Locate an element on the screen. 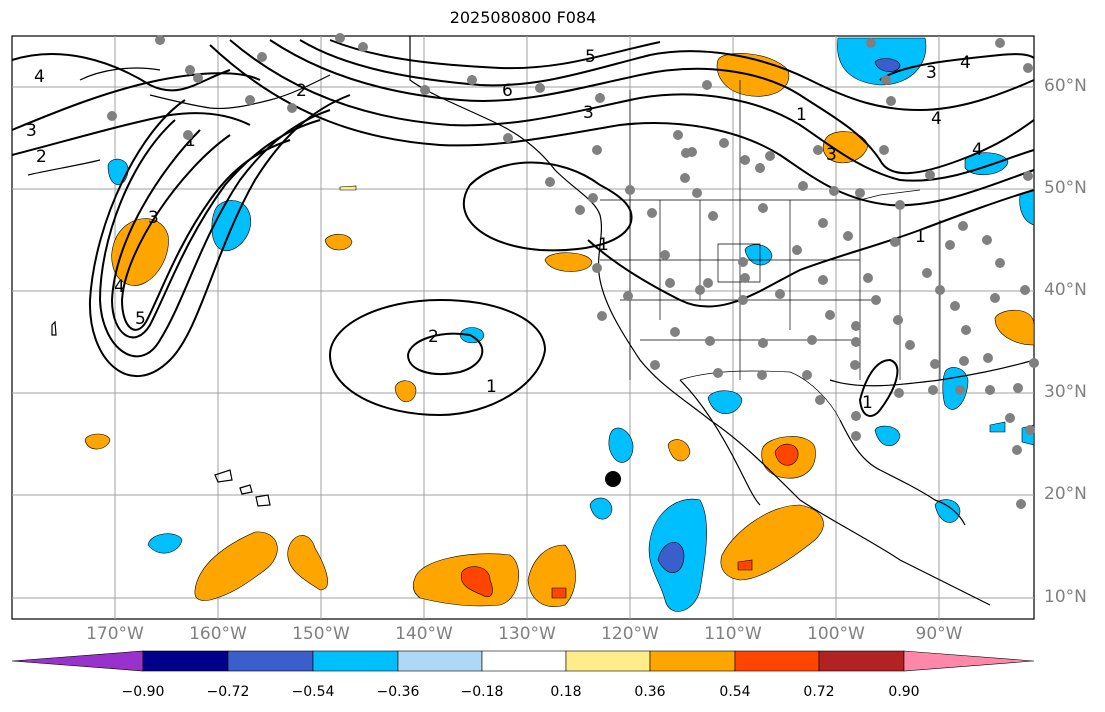  lon-label: 170°W is located at coordinates (115, 634).